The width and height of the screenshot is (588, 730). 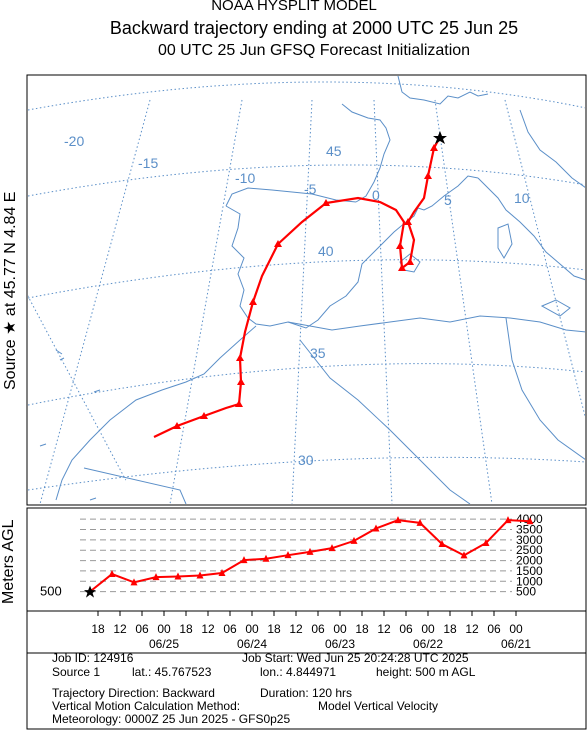 What do you see at coordinates (355, 658) in the screenshot?
I see `job-start: Job Start: Wed Jun 25 20:24:28 UTC 2025` at bounding box center [355, 658].